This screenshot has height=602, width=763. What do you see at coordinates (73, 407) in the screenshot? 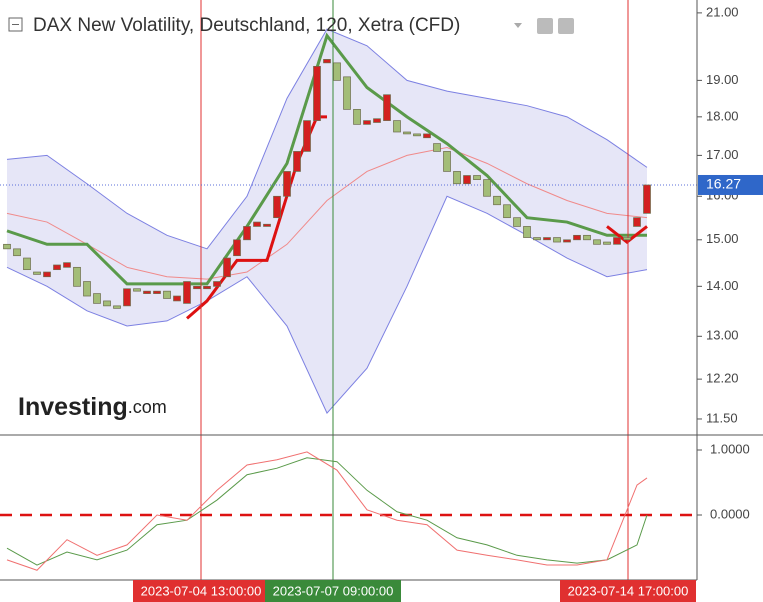
I see `logo-name: Investing` at bounding box center [73, 407].